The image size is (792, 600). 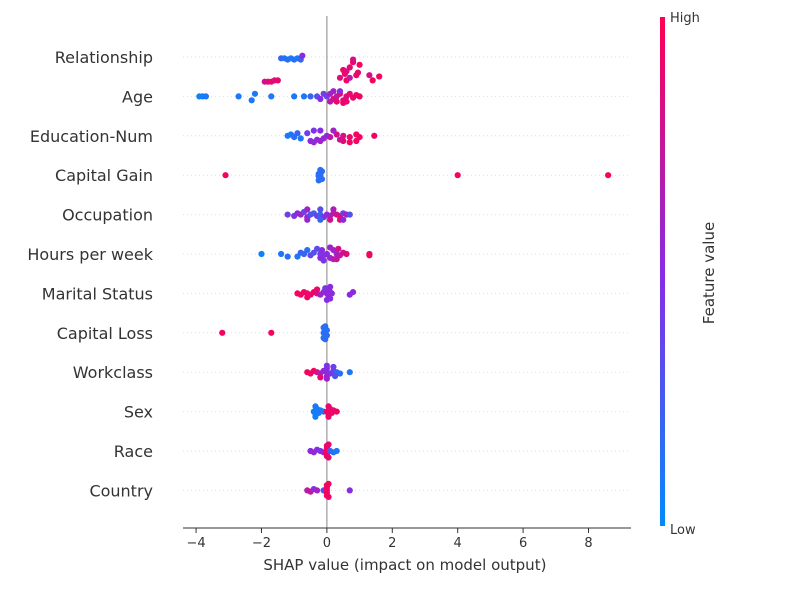 What do you see at coordinates (327, 543) in the screenshot?
I see `x-tick-label: 0` at bounding box center [327, 543].